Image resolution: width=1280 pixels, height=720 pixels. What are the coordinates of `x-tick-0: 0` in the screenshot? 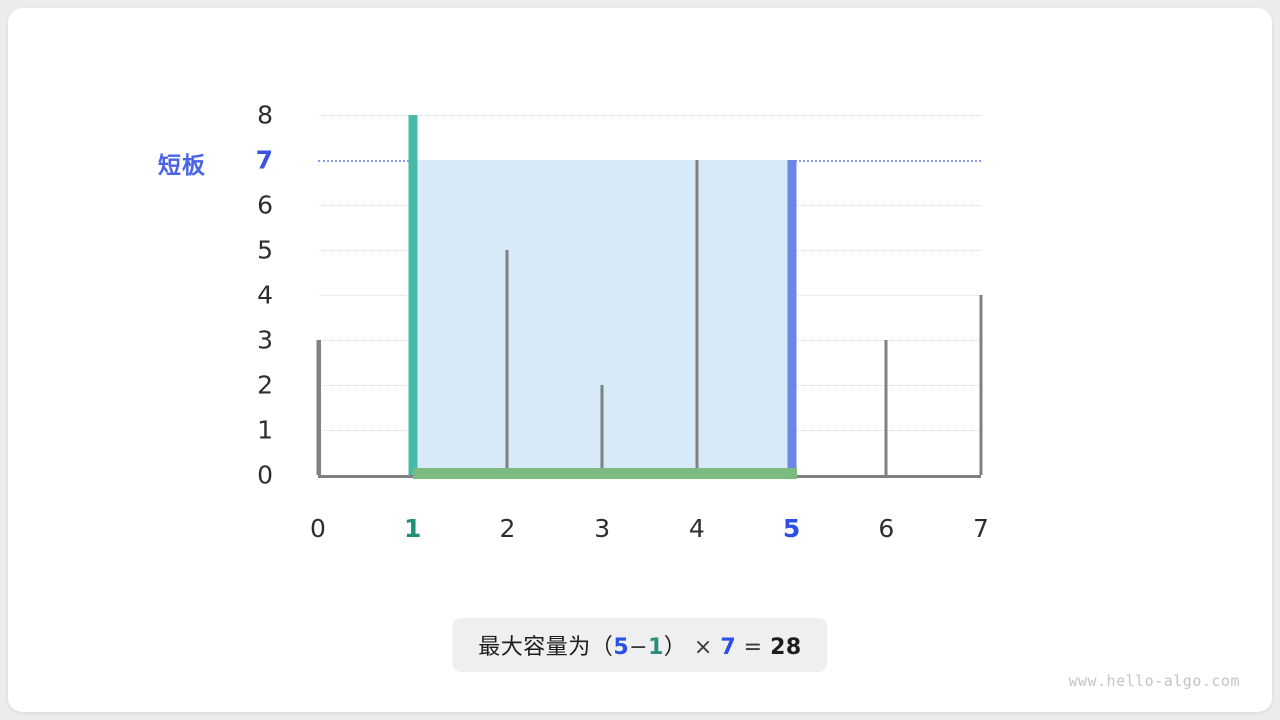 It's located at (318, 528).